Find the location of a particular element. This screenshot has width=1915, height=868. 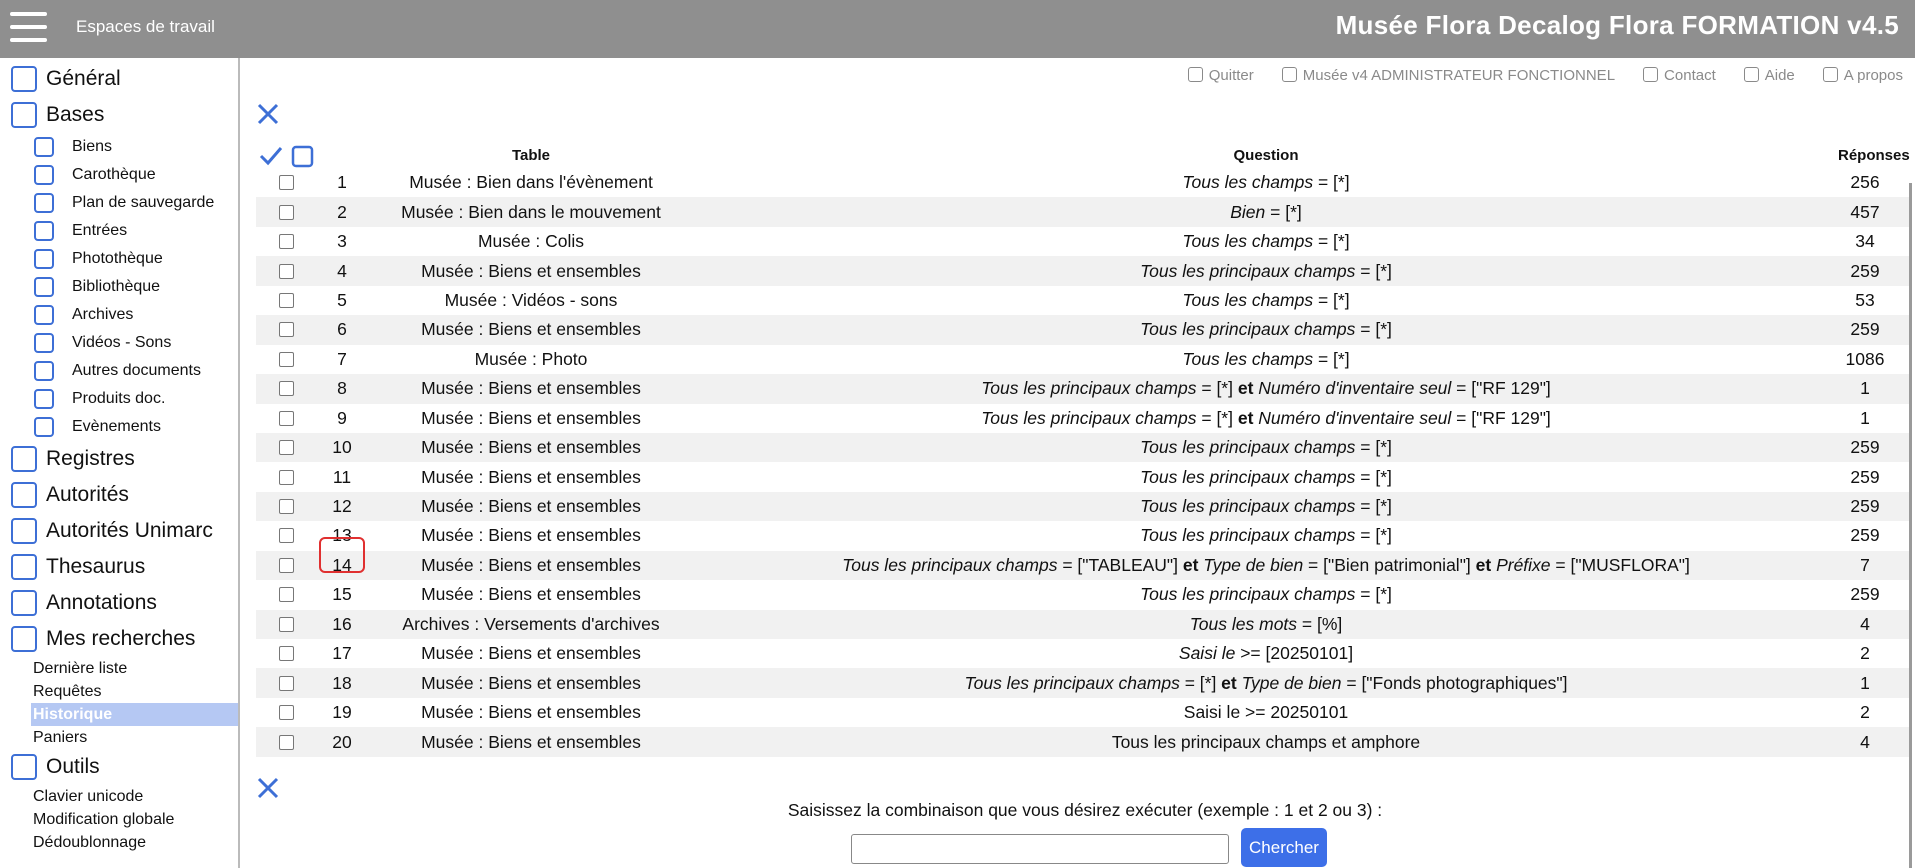

top-link: Aide is located at coordinates (1769, 75).